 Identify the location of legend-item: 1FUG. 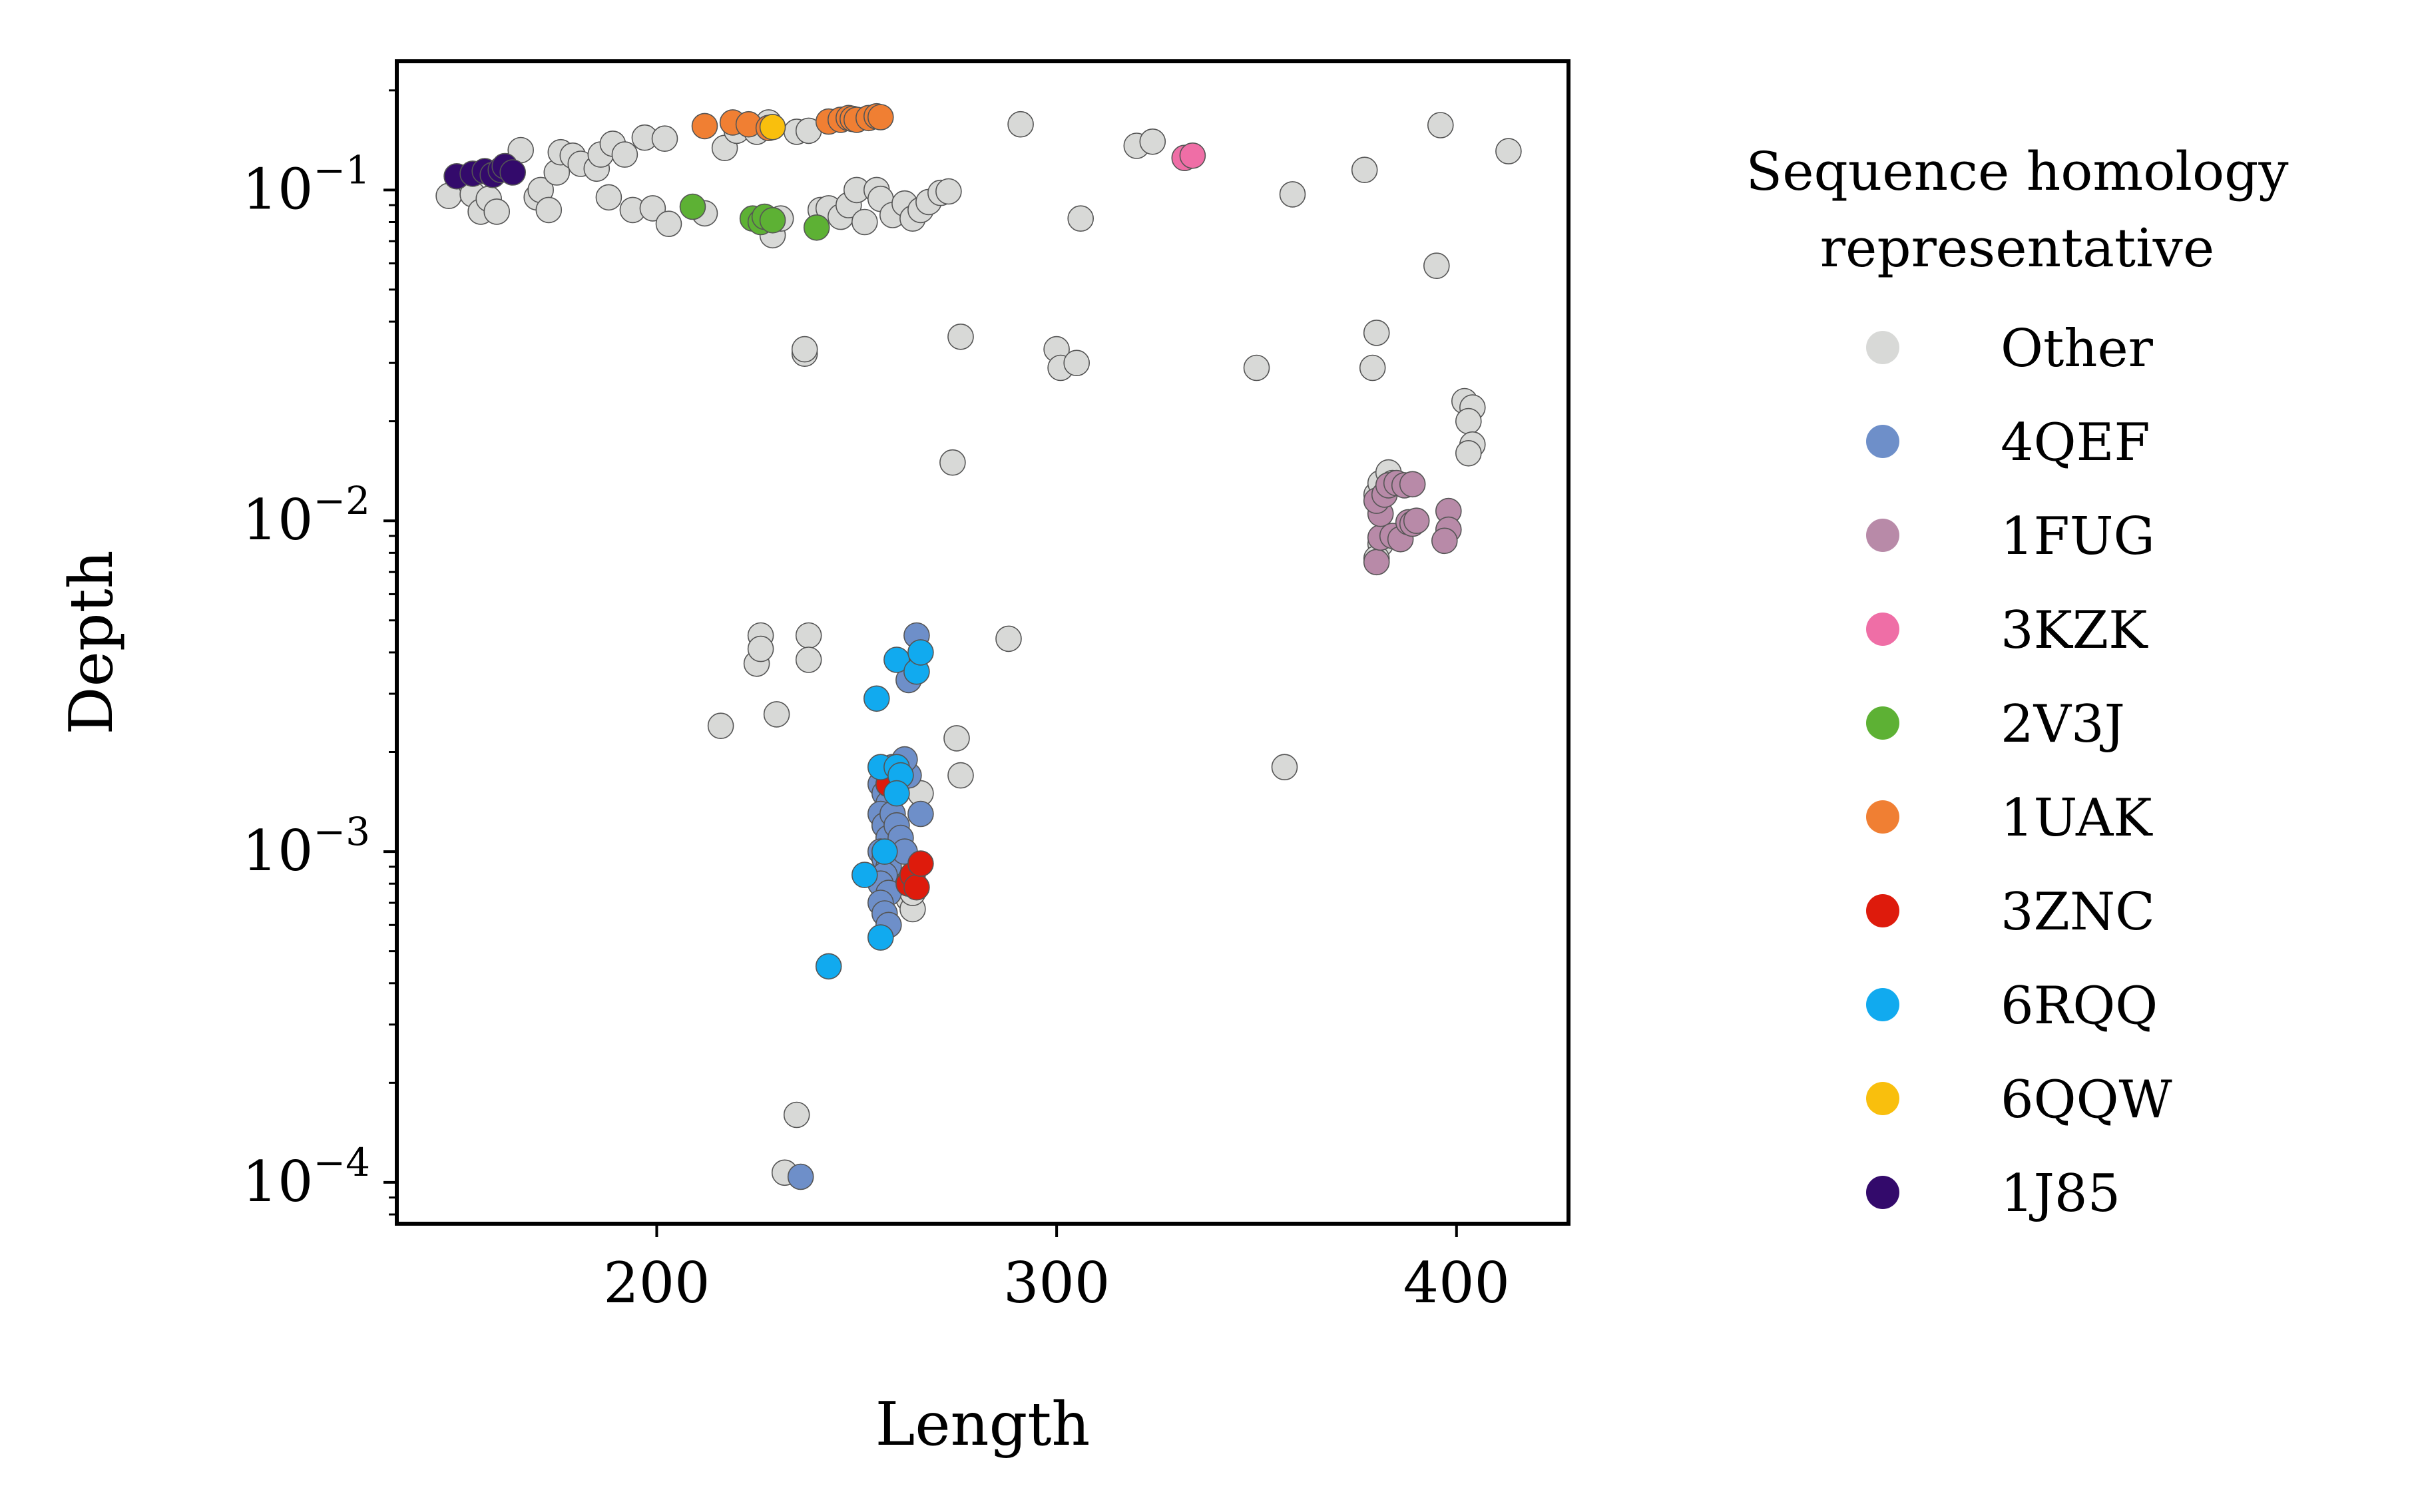
(2010, 537).